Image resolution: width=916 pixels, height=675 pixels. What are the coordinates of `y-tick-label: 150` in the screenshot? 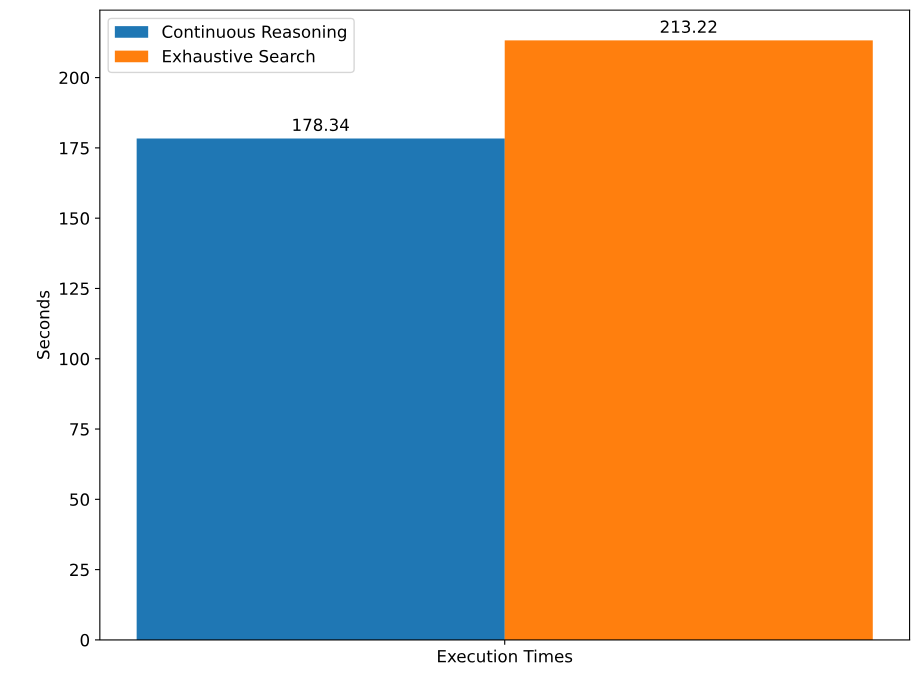 It's located at (75, 218).